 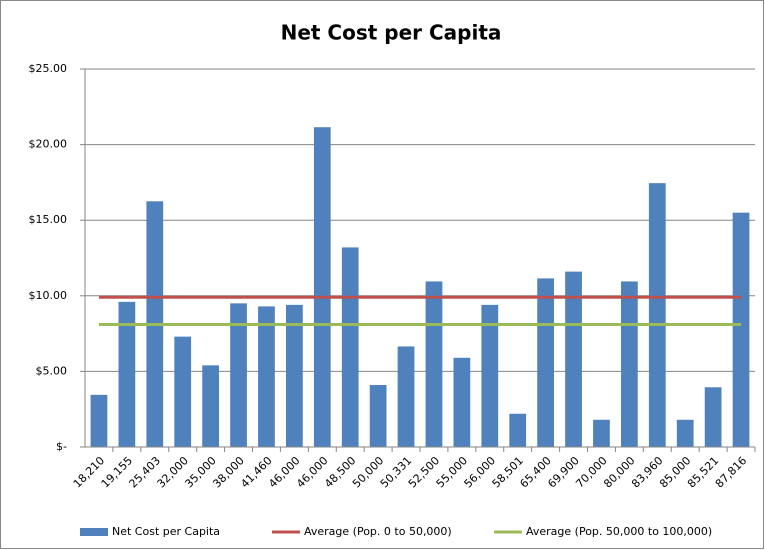 I want to click on chart-title: Net Cost per Capita, so click(x=391, y=33).